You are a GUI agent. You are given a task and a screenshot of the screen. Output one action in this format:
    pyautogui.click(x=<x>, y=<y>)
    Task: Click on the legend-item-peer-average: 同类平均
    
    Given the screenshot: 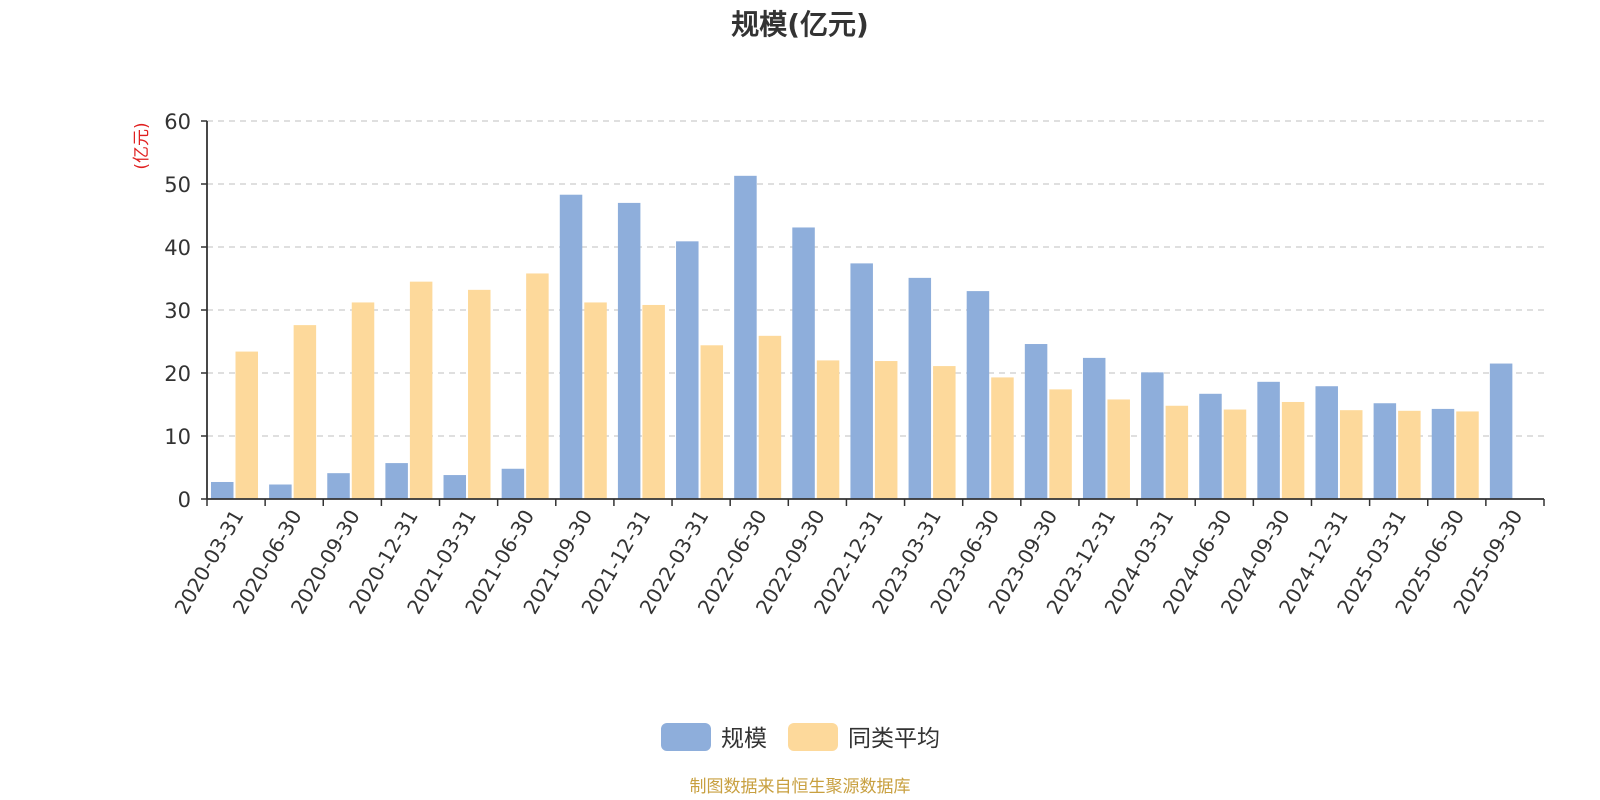 What is the action you would take?
    pyautogui.click(x=864, y=737)
    